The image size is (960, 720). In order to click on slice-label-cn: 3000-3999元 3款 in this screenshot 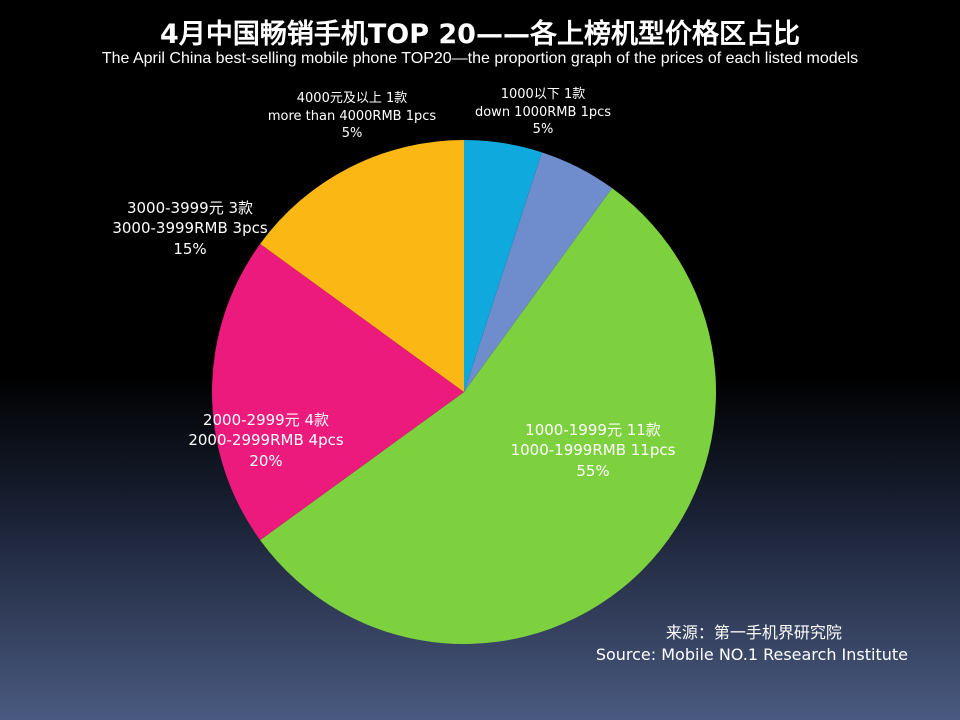, I will do `click(190, 208)`.